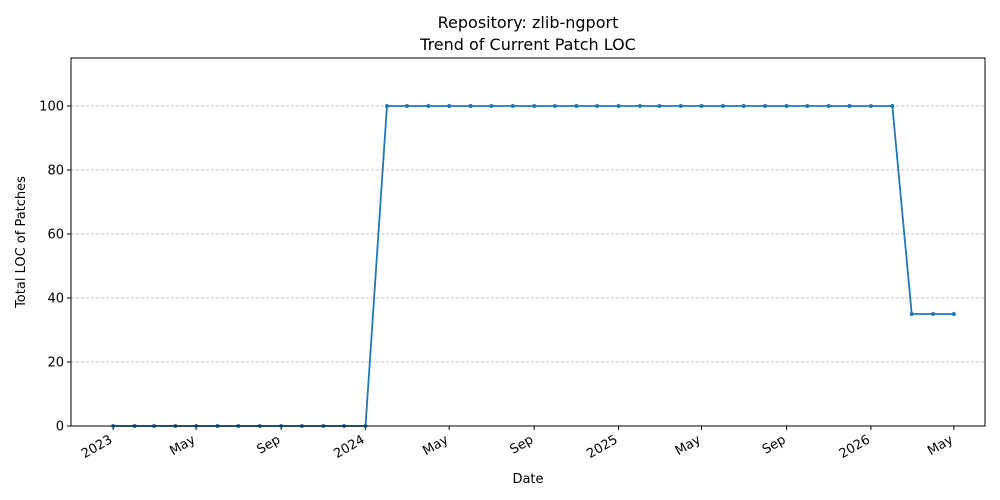 The width and height of the screenshot is (1000, 500). Describe the element at coordinates (55, 363) in the screenshot. I see `y-tick-label: 20` at that location.